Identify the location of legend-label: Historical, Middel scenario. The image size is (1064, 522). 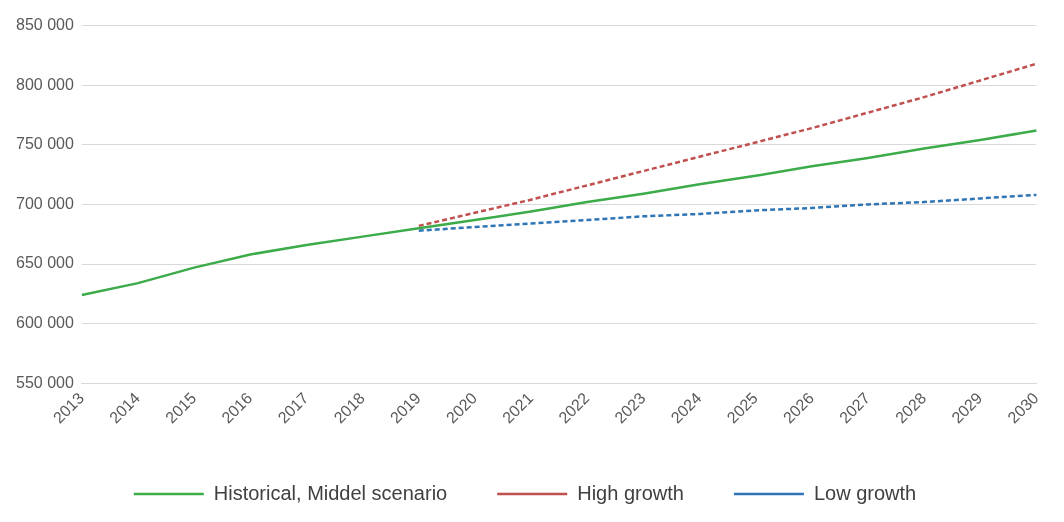
(330, 492).